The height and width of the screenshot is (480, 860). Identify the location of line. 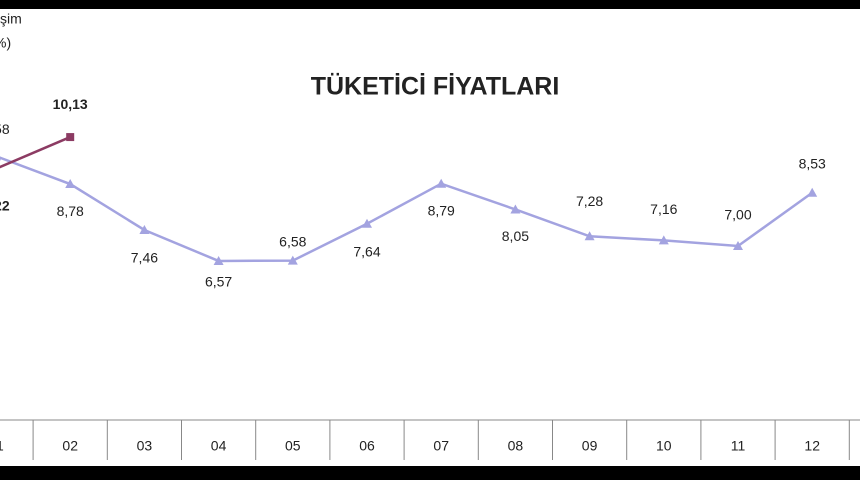
(35, 152).